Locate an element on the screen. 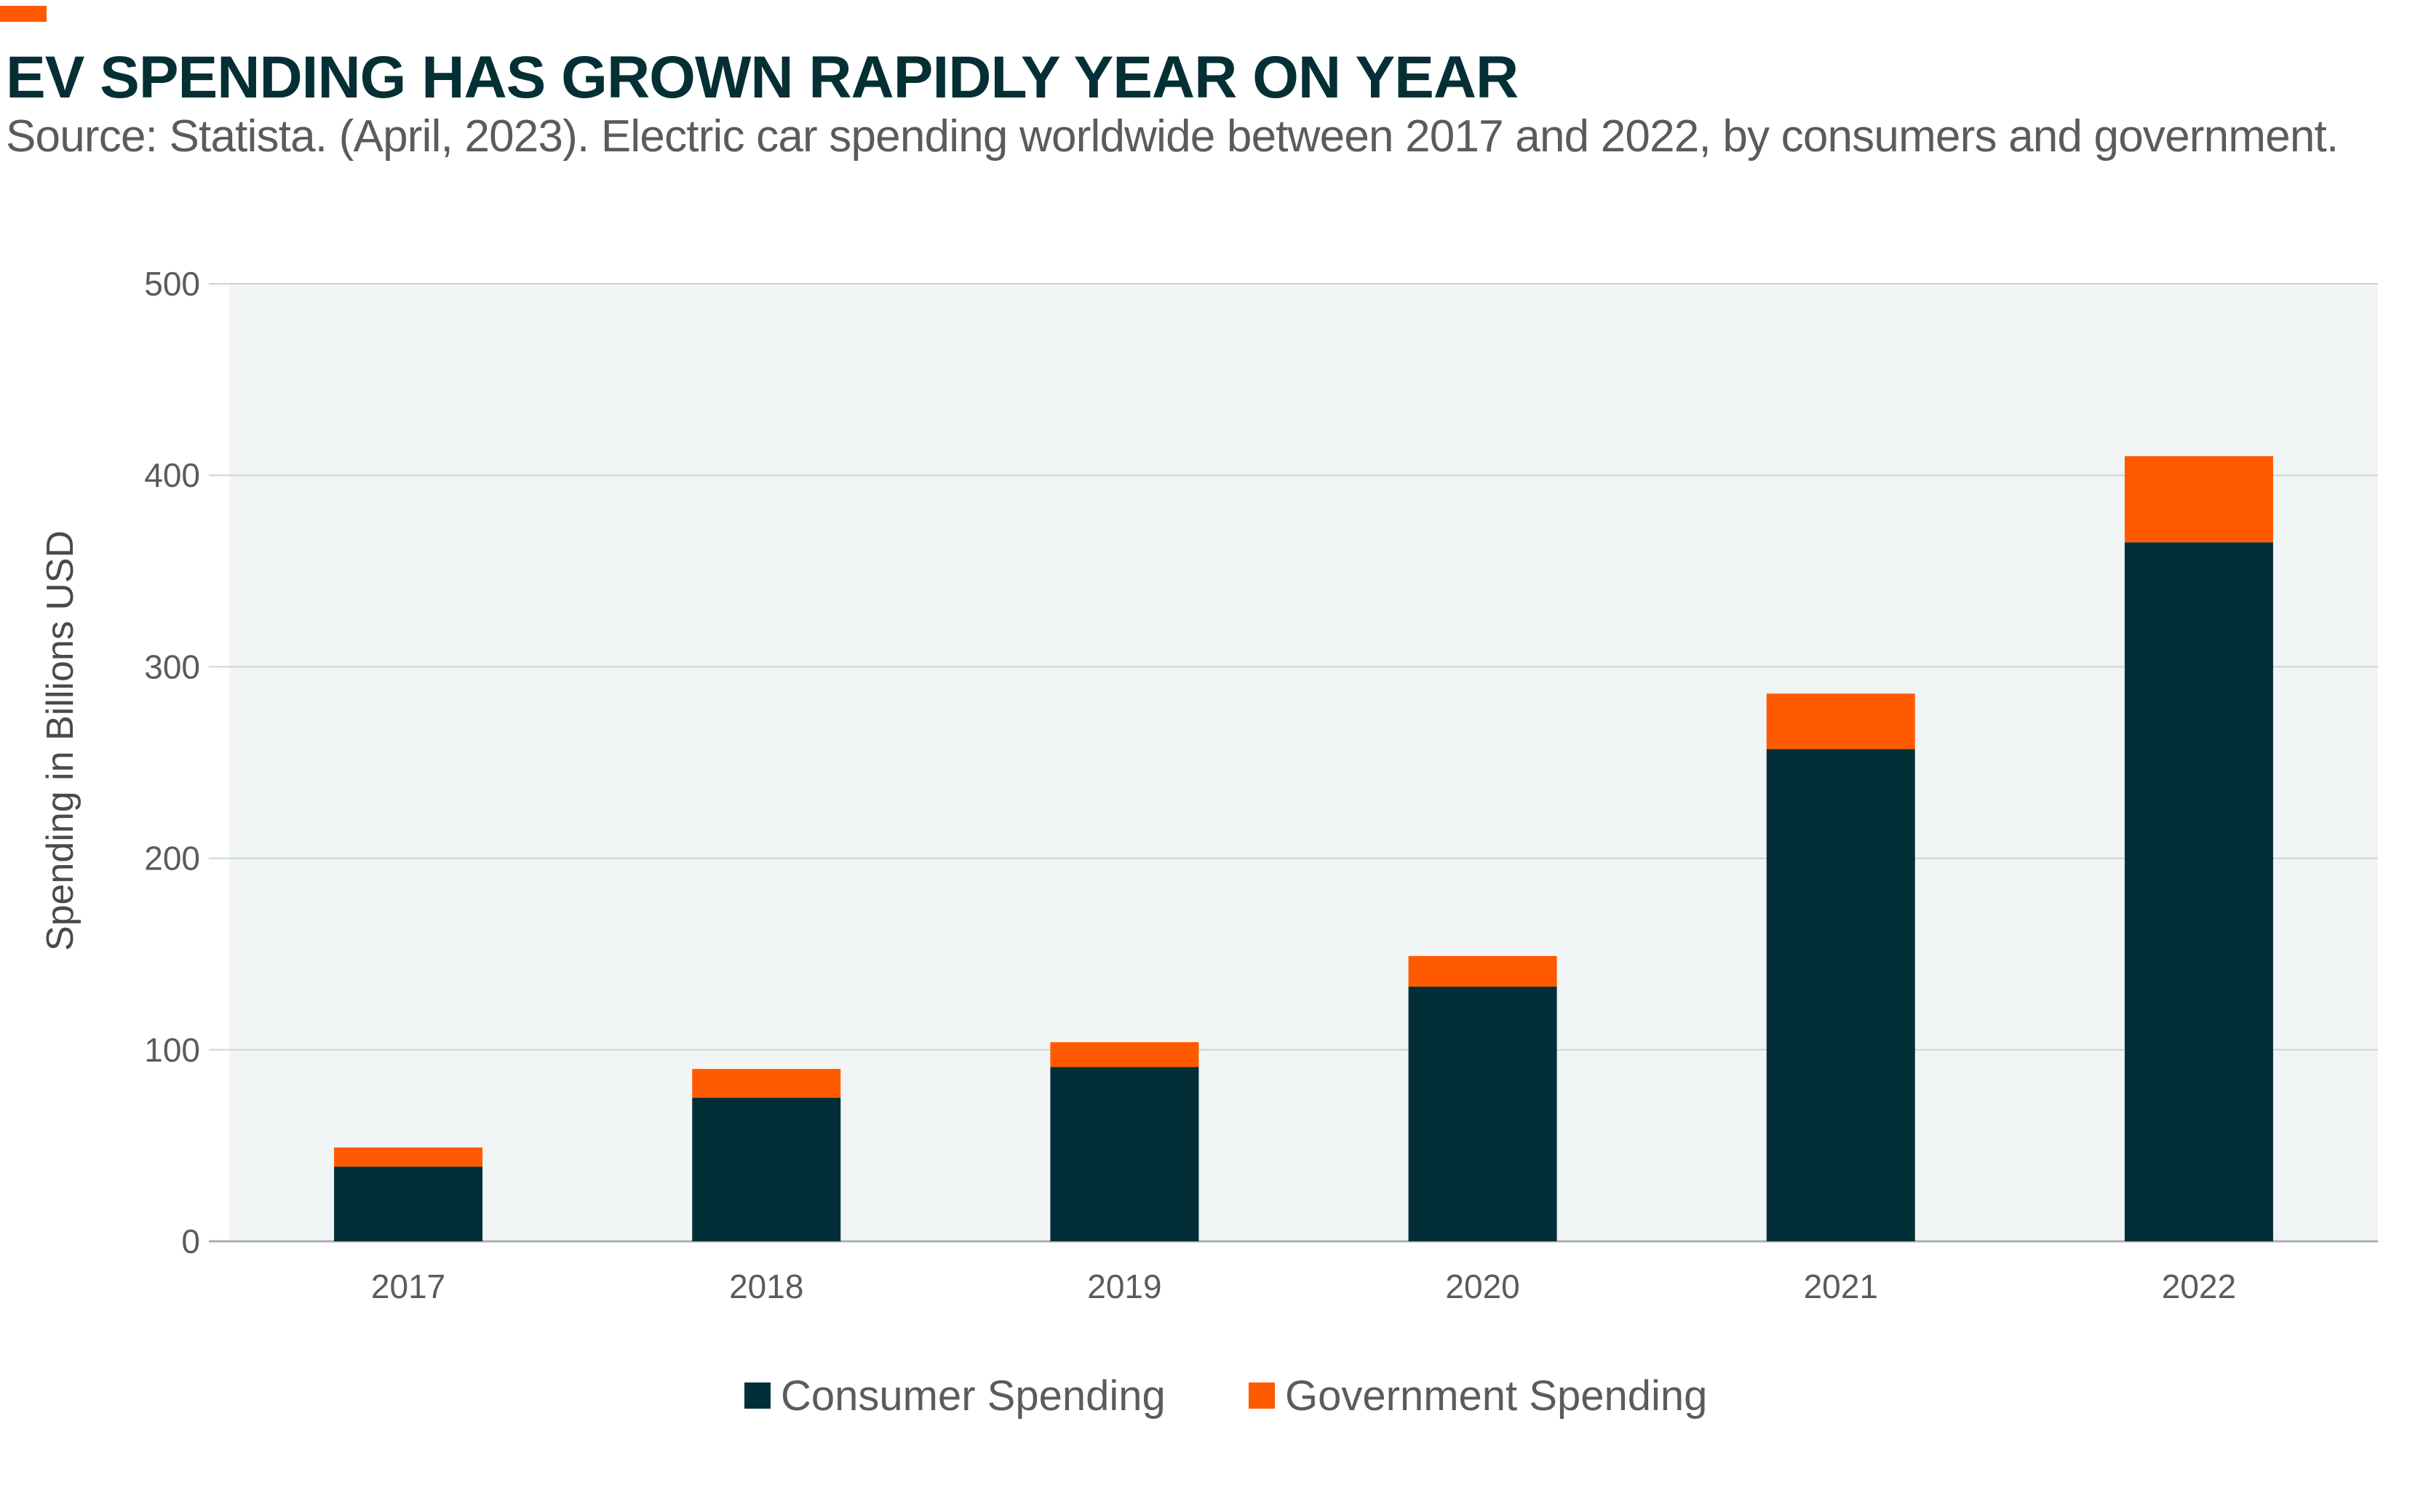 This screenshot has width=2426, height=1512. consumer-bar-2019 is located at coordinates (1124, 1154).